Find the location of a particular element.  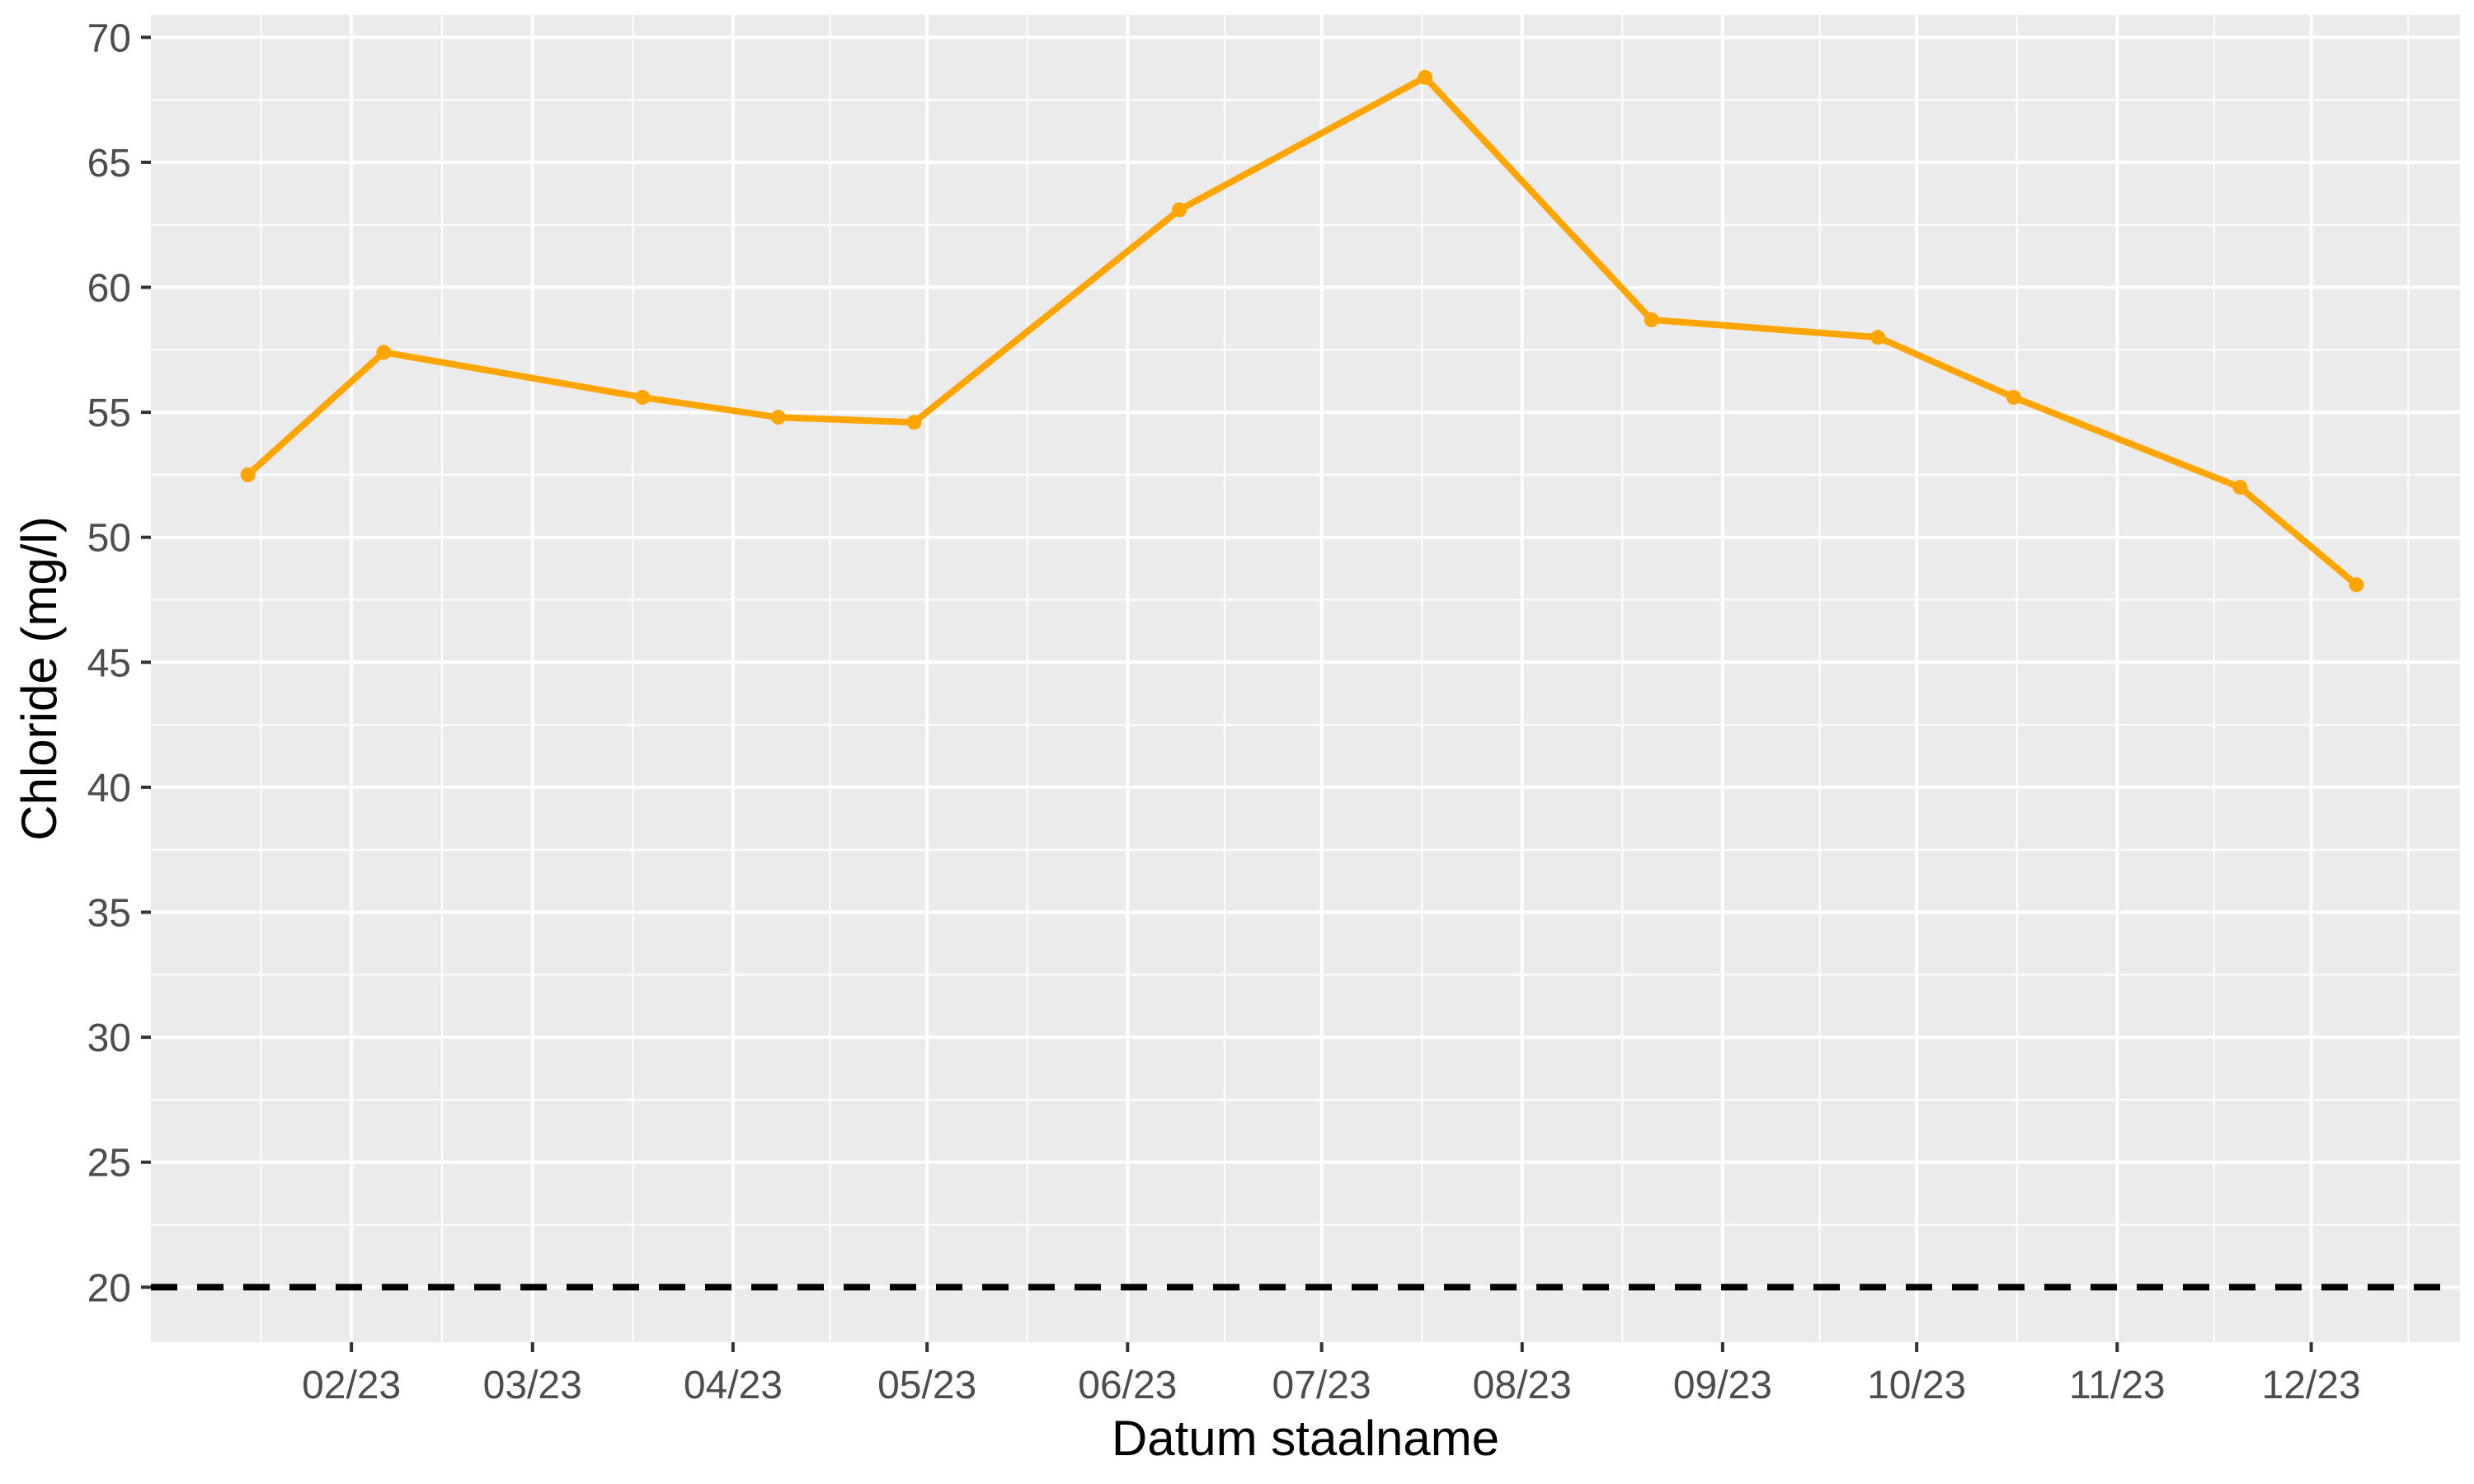

y-tick-label: 20 is located at coordinates (109, 1288).